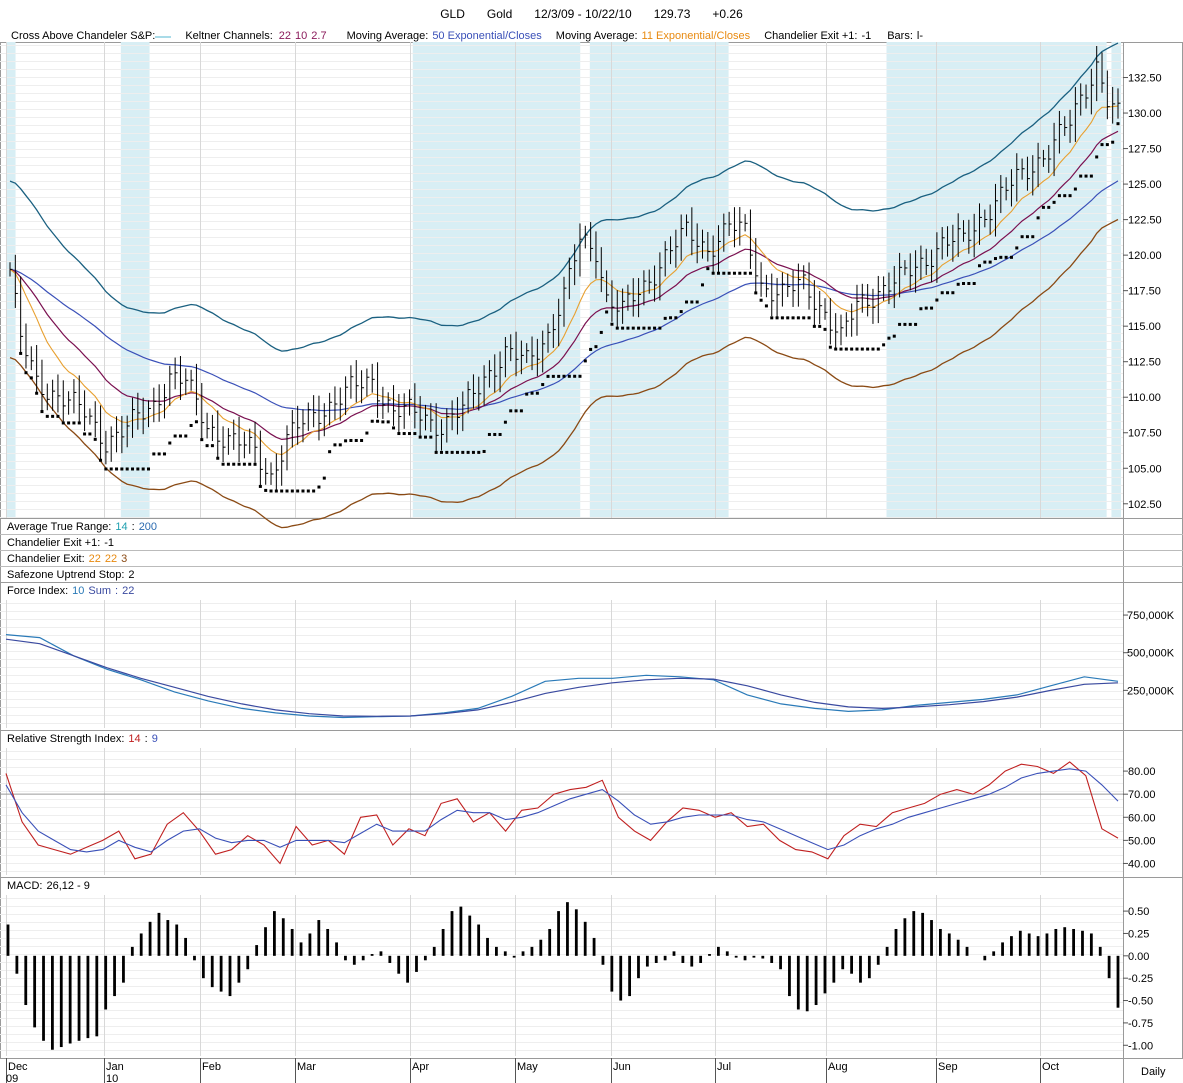  Describe the element at coordinates (1142, 841) in the screenshot. I see `rsi-ytick-label: 50.00` at that location.